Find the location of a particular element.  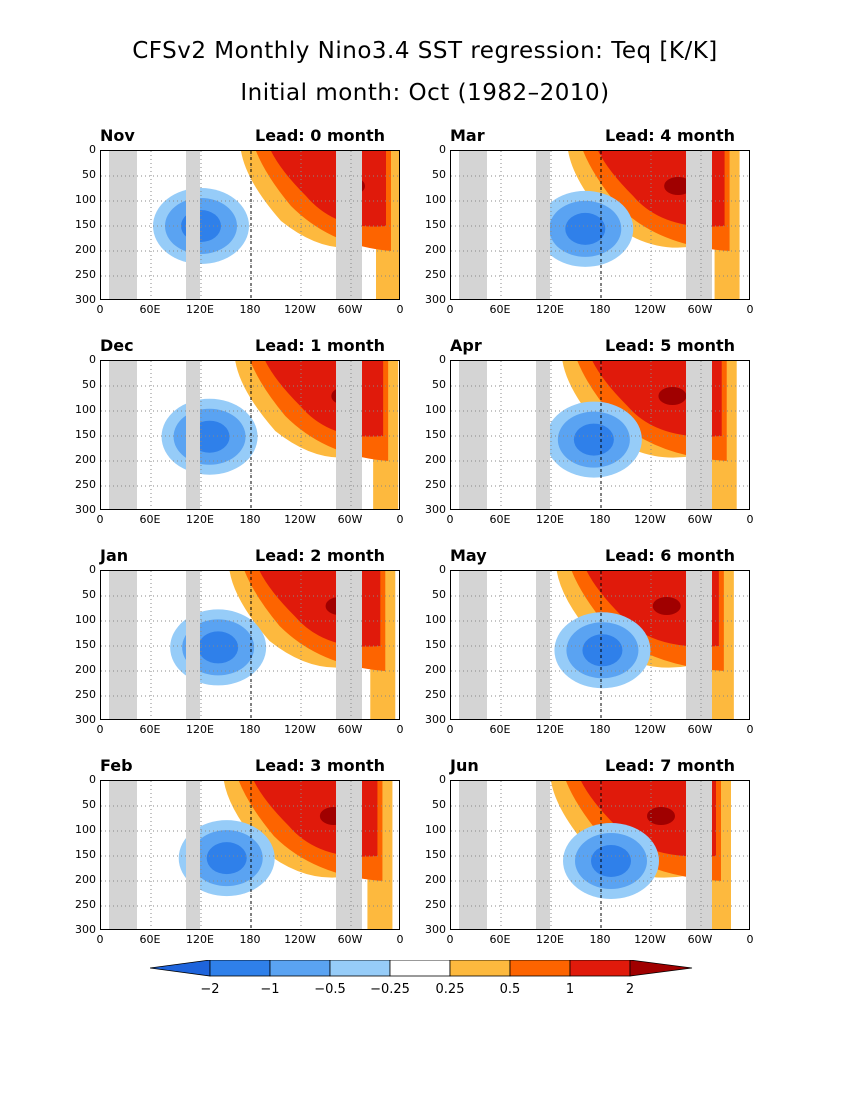

chart-subtitle: Initial month: Oct (1982–2010) is located at coordinates (425, 93).